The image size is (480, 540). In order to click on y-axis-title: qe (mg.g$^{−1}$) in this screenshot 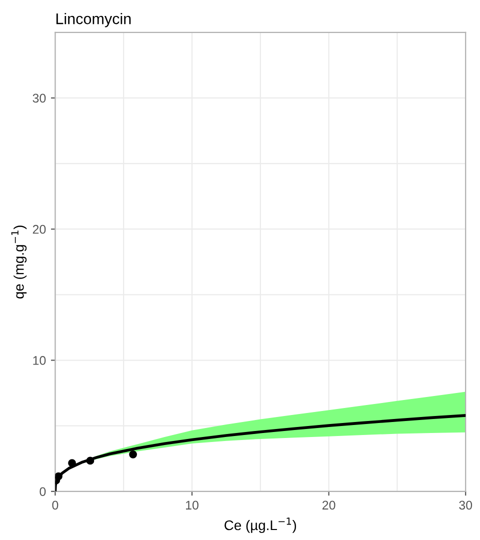, I will do `click(19, 262)`.